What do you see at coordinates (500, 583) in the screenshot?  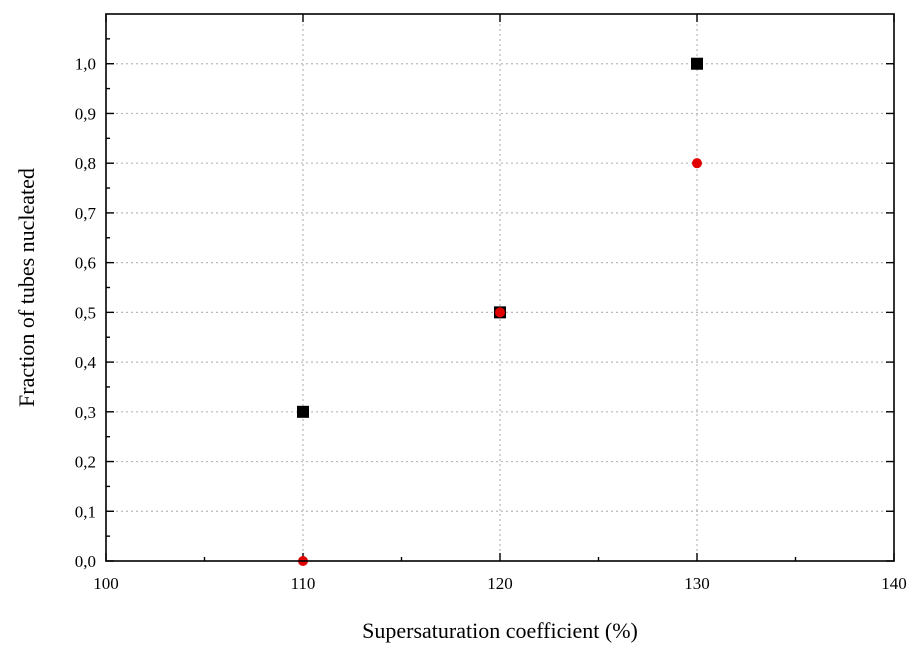 I see `x-tick-label: 120` at bounding box center [500, 583].